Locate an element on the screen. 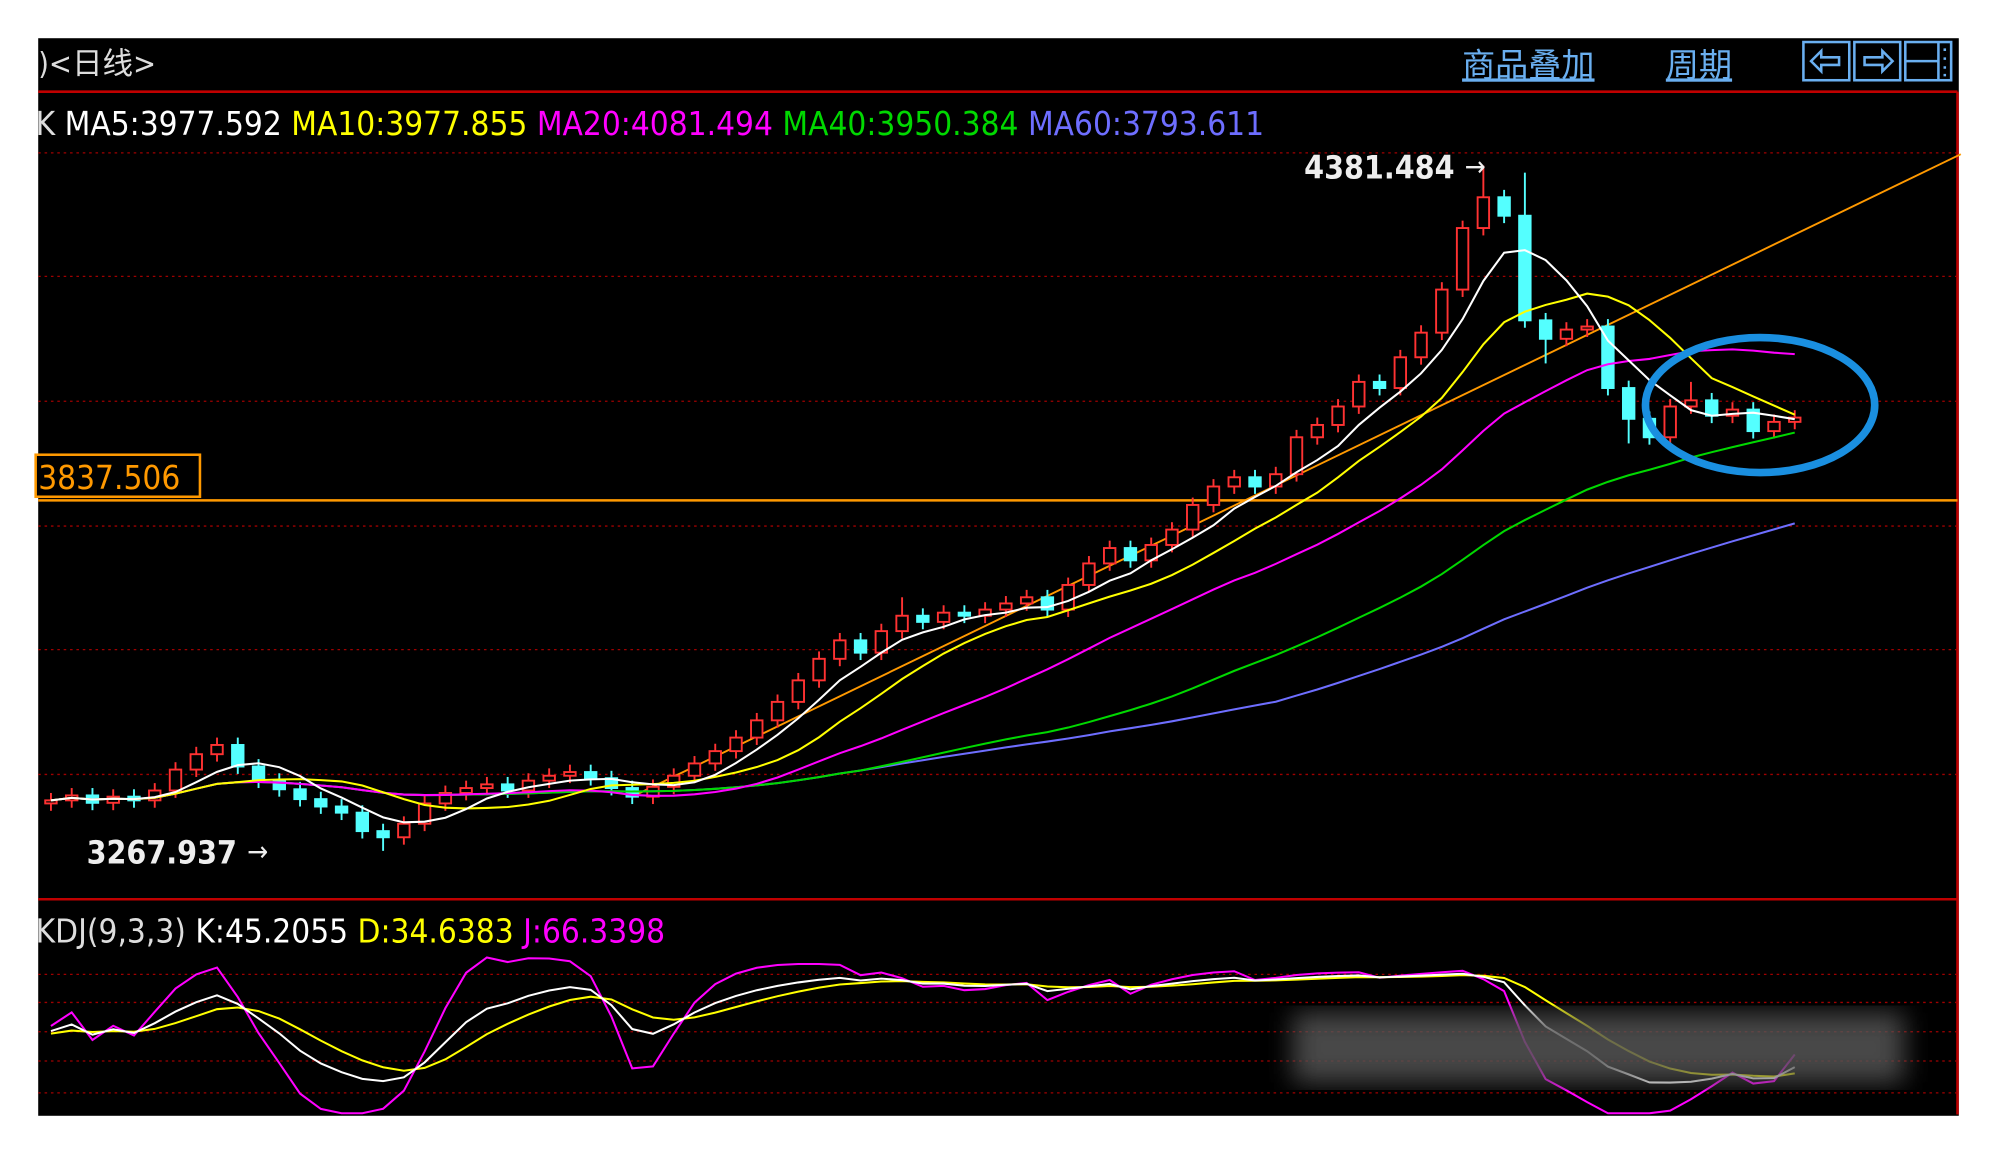  chart-title: )<日线> is located at coordinates (97, 64).